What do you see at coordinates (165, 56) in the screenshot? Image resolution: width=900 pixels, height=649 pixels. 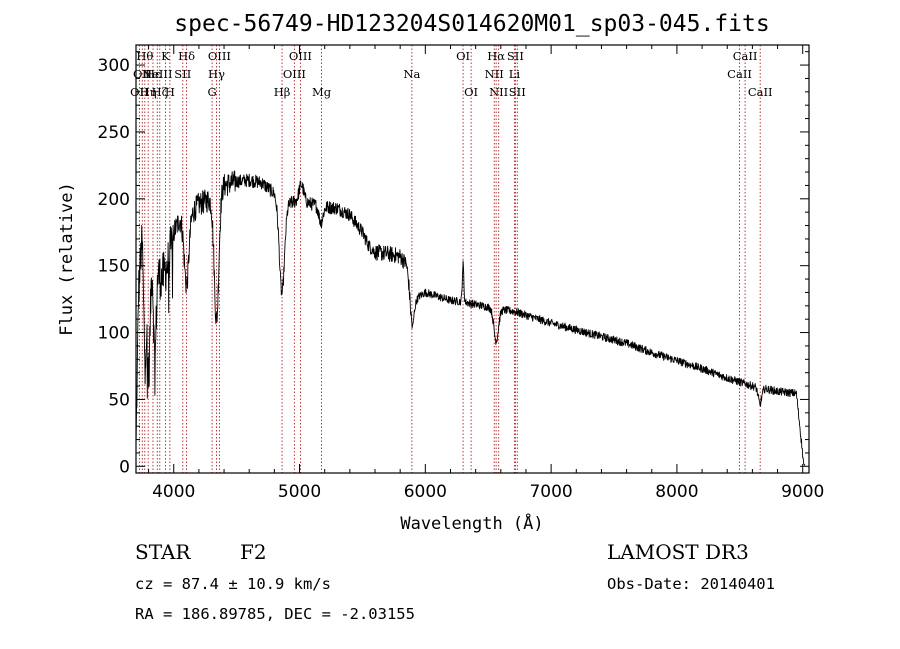 I see `spectral-line-label: K` at bounding box center [165, 56].